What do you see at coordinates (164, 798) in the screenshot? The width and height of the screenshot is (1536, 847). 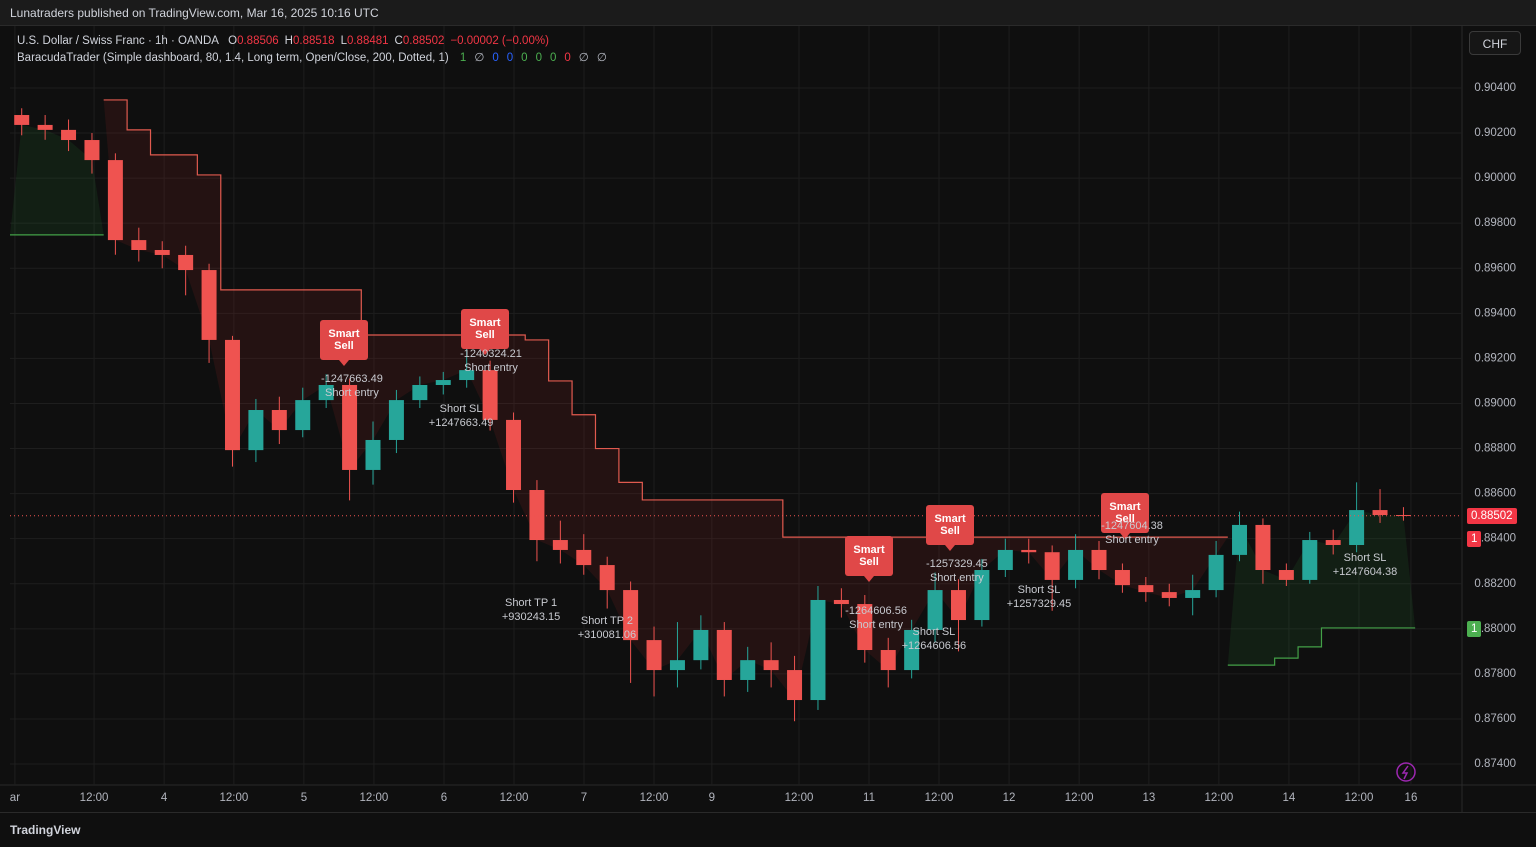 I see `x-tick-label: 4` at bounding box center [164, 798].